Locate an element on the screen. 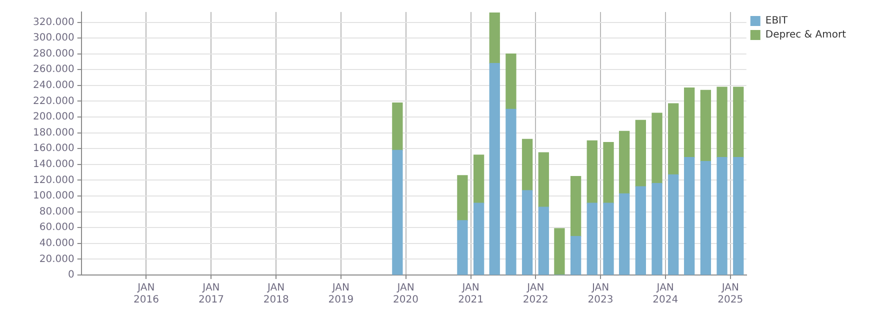 The width and height of the screenshot is (876, 313). y-tick-label: 40.000 is located at coordinates (56, 243).